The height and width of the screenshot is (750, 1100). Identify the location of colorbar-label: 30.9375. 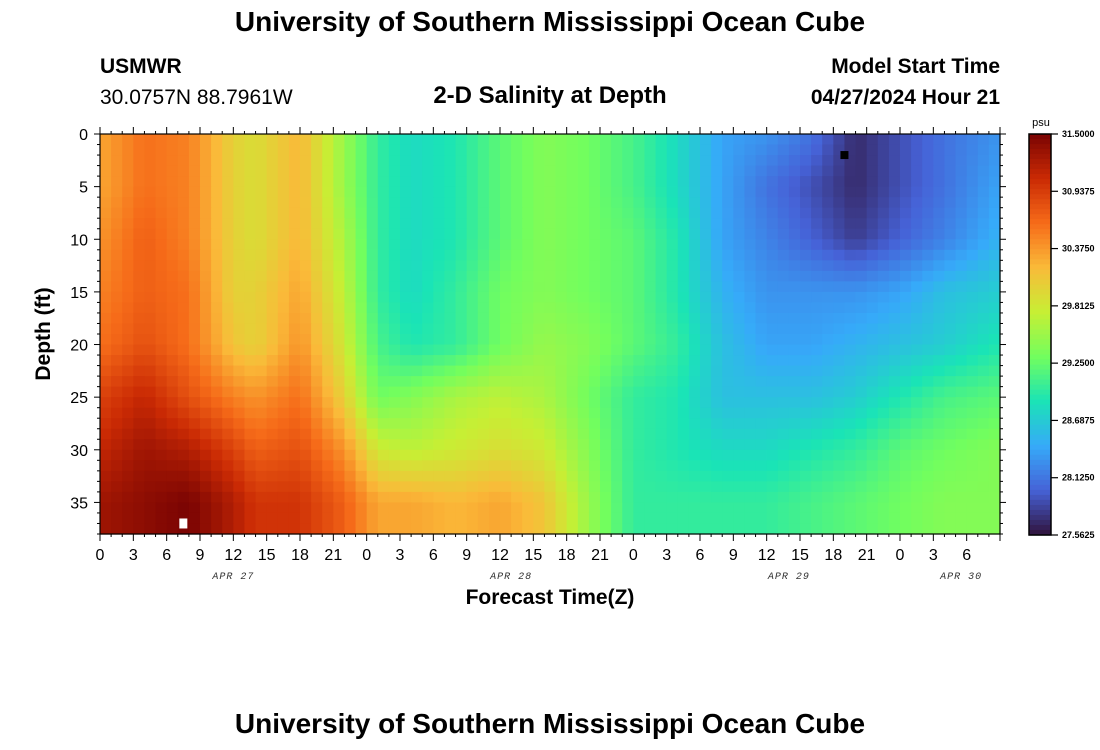
(1078, 191).